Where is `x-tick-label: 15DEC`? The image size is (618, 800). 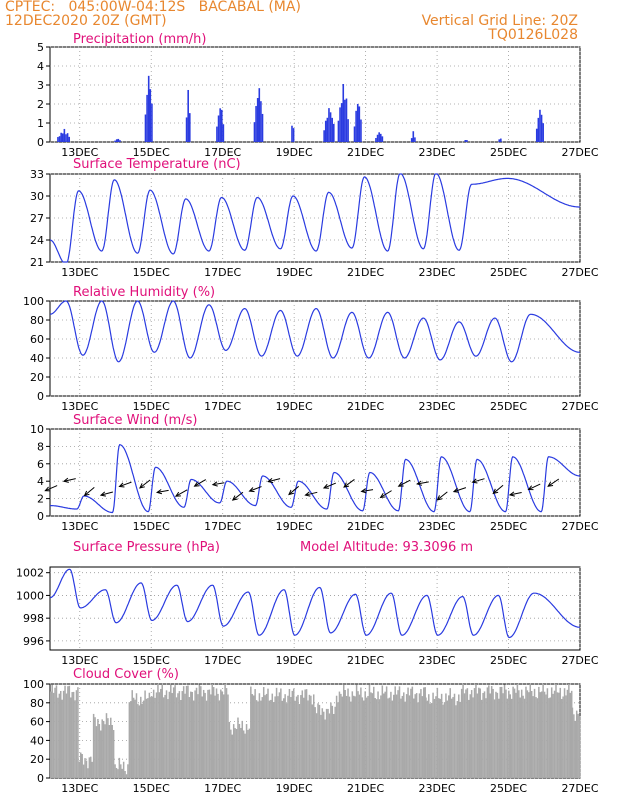 x-tick-label: 15DEC is located at coordinates (151, 272).